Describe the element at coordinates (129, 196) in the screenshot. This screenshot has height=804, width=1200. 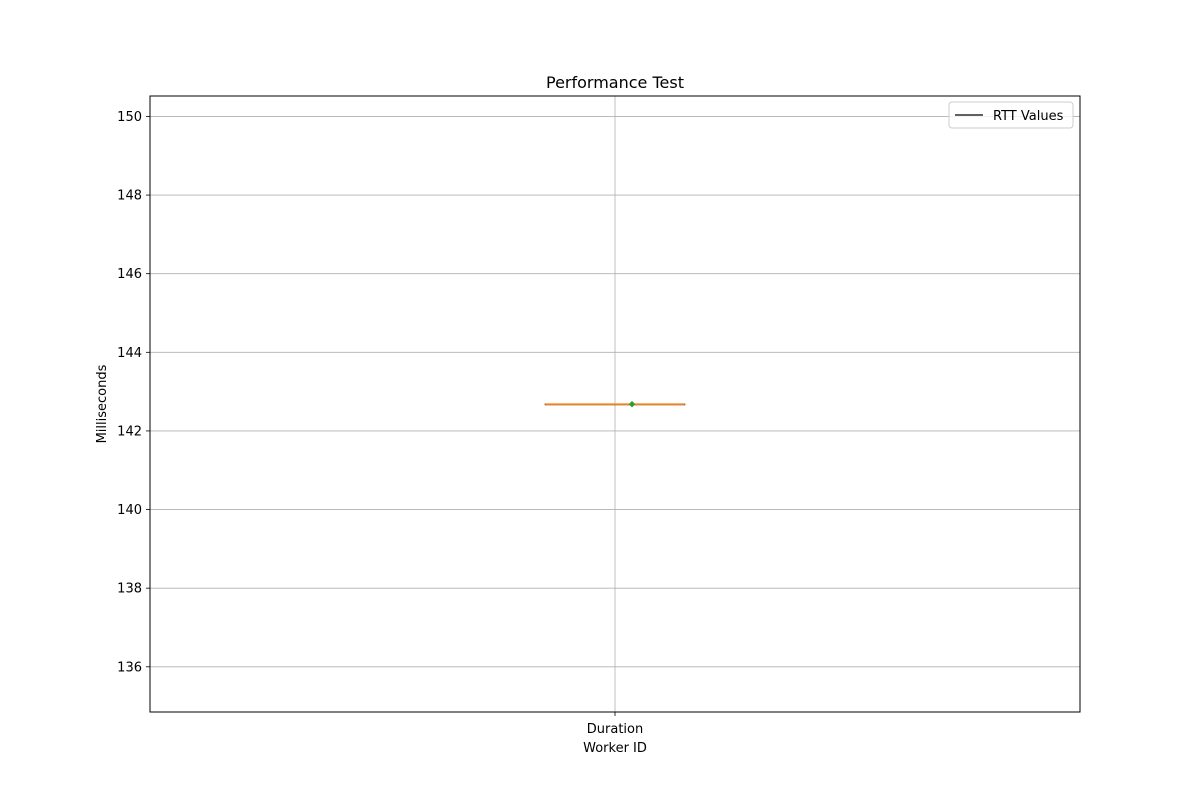
I see `y-tick-label: 148` at that location.